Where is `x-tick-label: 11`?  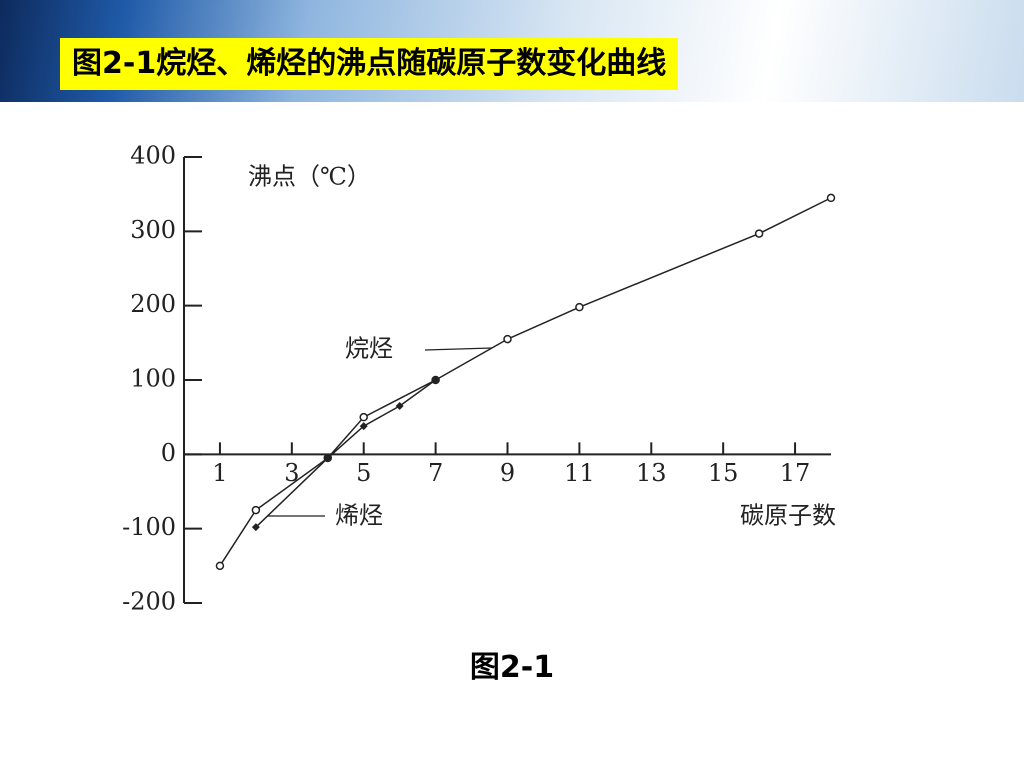 x-tick-label: 11 is located at coordinates (579, 473).